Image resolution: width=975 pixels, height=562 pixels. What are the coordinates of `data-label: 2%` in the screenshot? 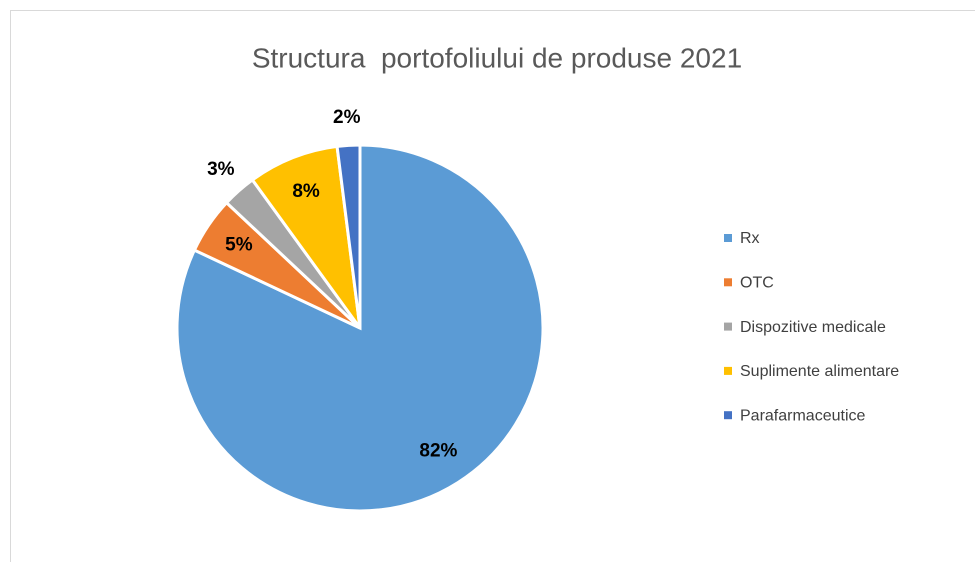 It's located at (347, 117).